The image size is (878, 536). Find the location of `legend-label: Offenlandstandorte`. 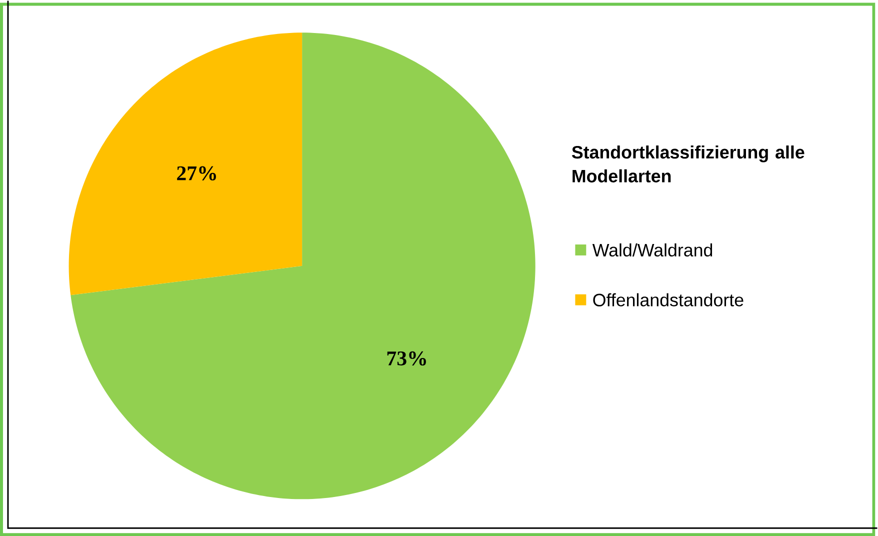

legend-label: Offenlandstandorte is located at coordinates (668, 299).